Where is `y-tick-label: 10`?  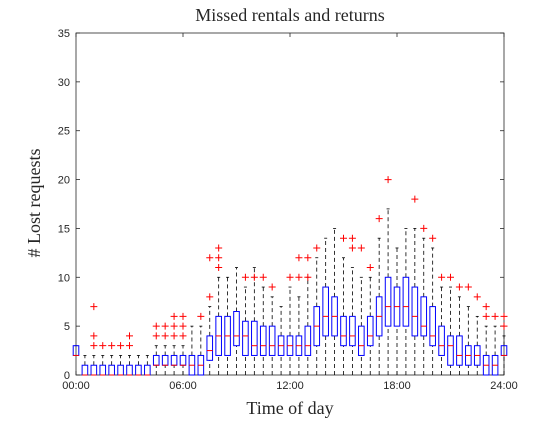 y-tick-label: 10 is located at coordinates (64, 278).